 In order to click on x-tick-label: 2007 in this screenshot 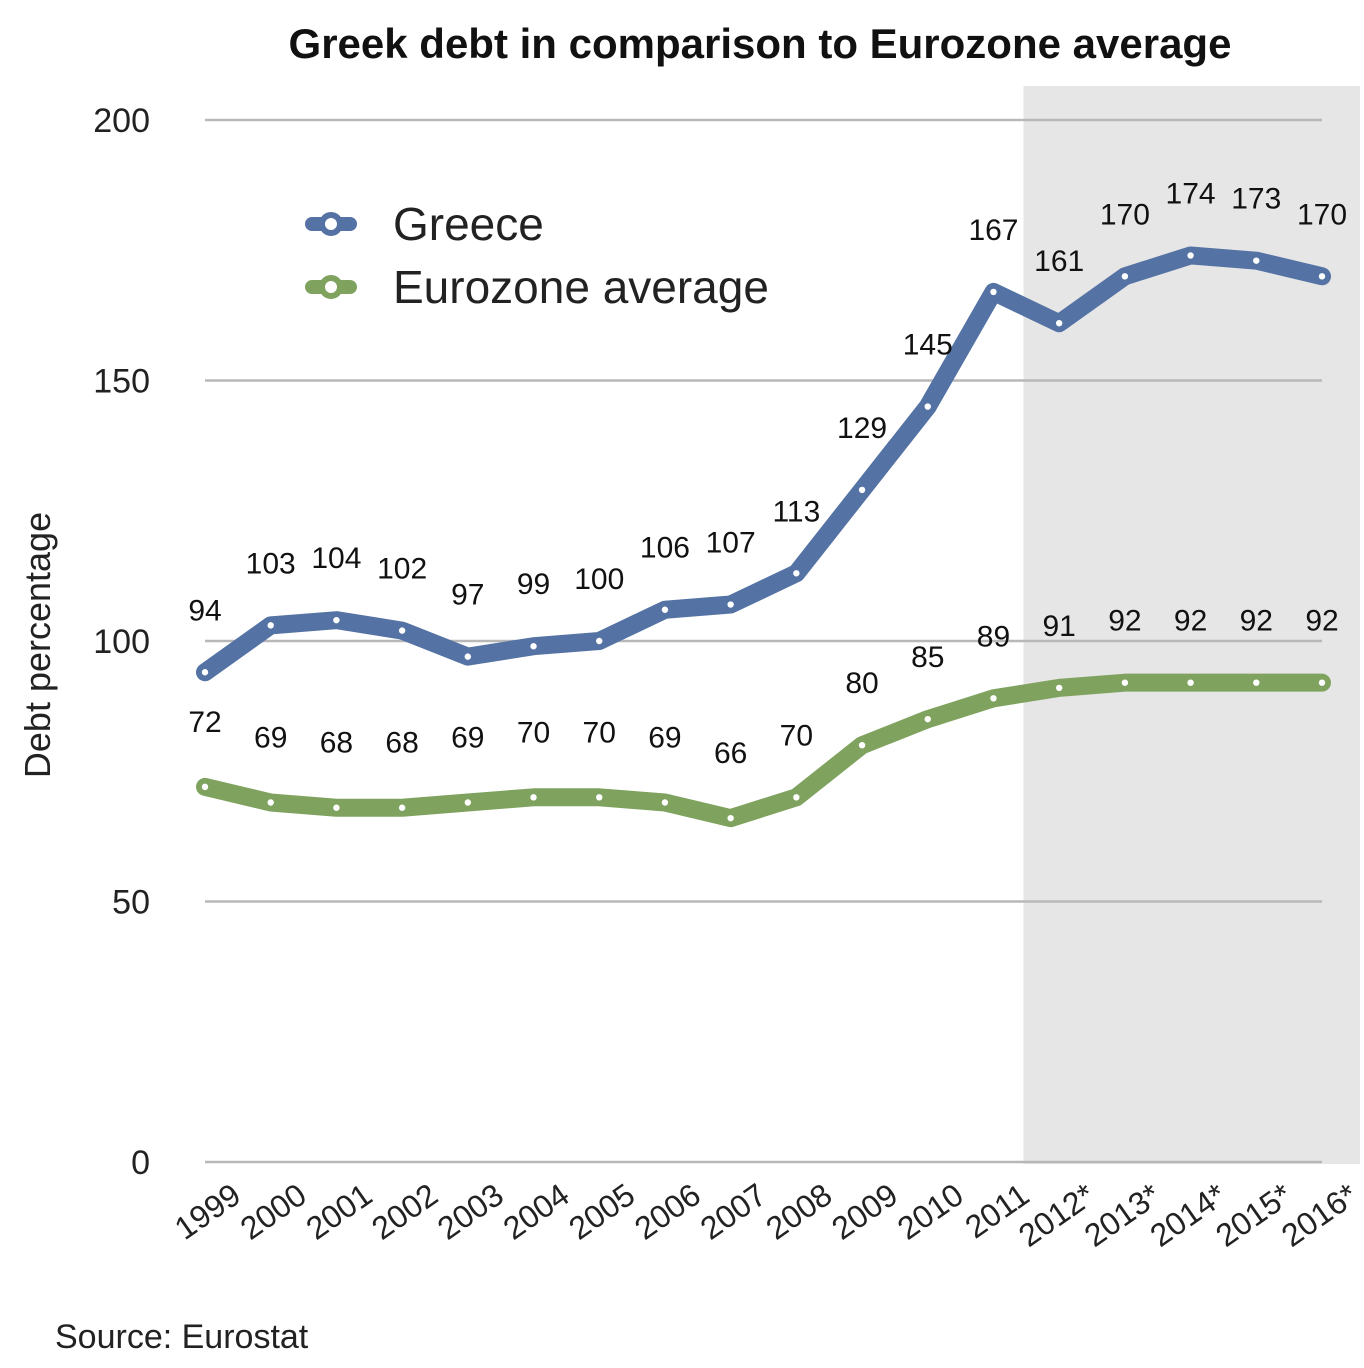, I will do `click(733, 1211)`.